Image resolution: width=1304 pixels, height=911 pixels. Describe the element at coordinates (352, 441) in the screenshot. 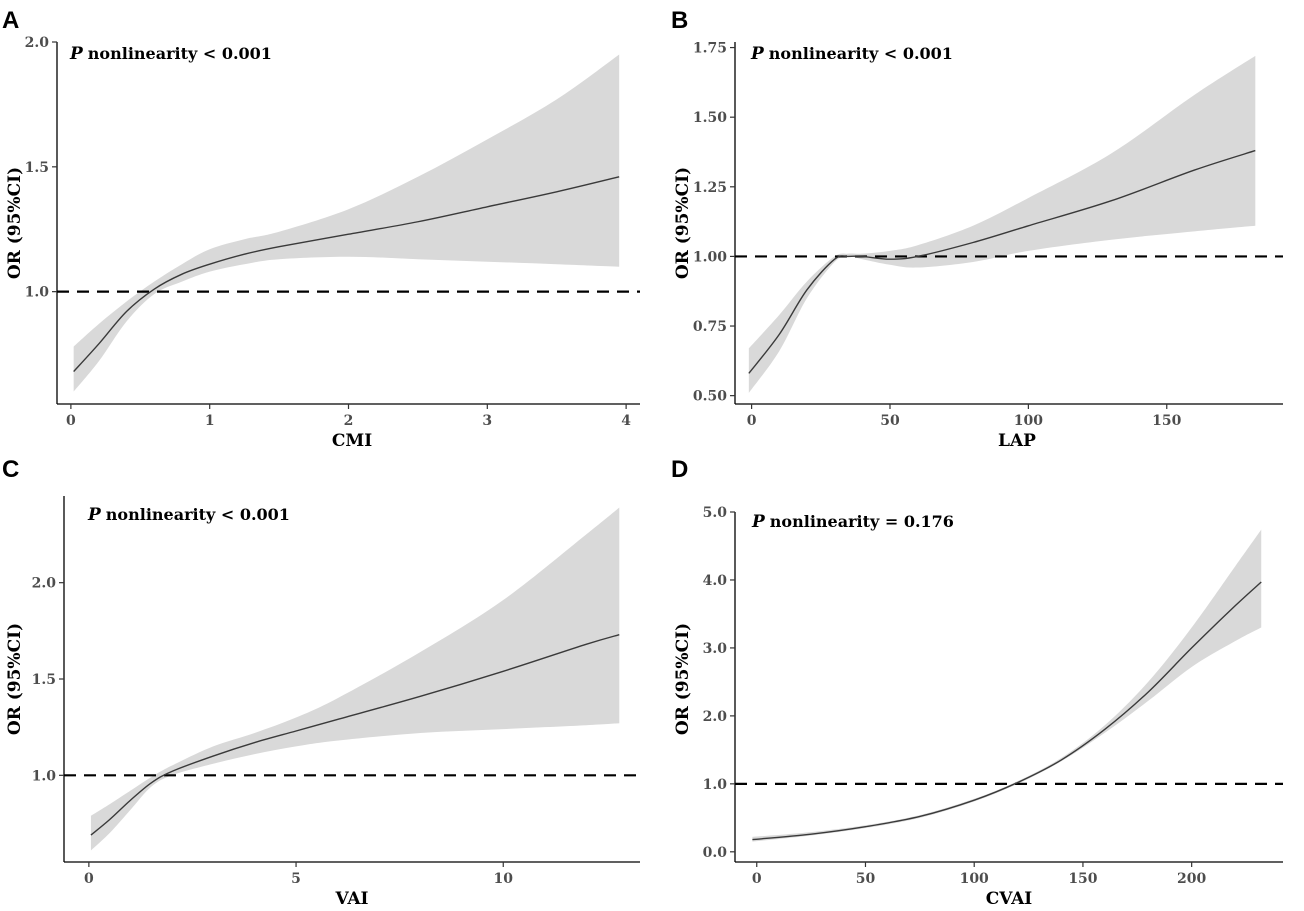

I see `panel-a-x-axis-title: CMI` at that location.